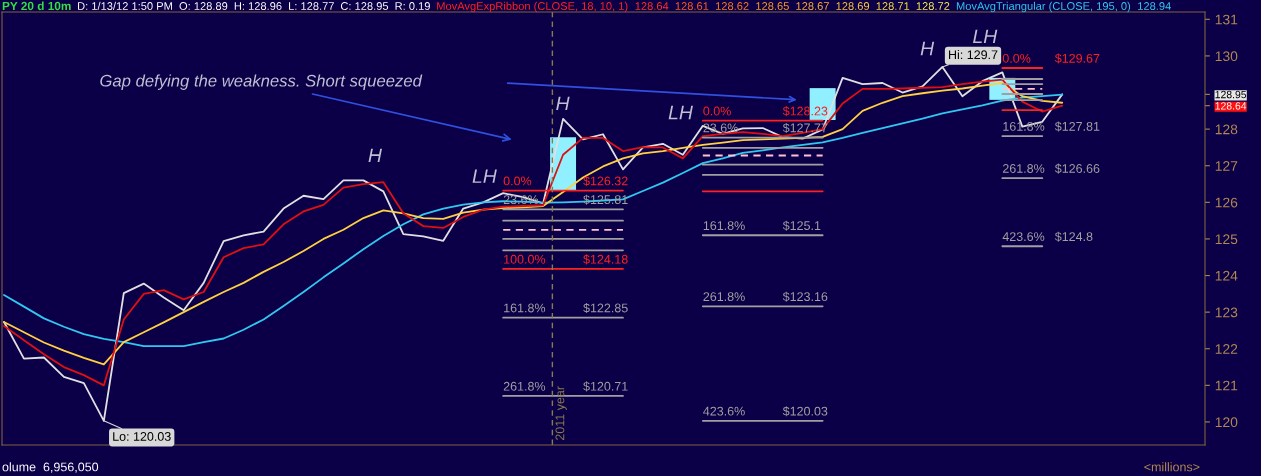  Describe the element at coordinates (1226, 312) in the screenshot. I see `y-tick-label: 123` at that location.